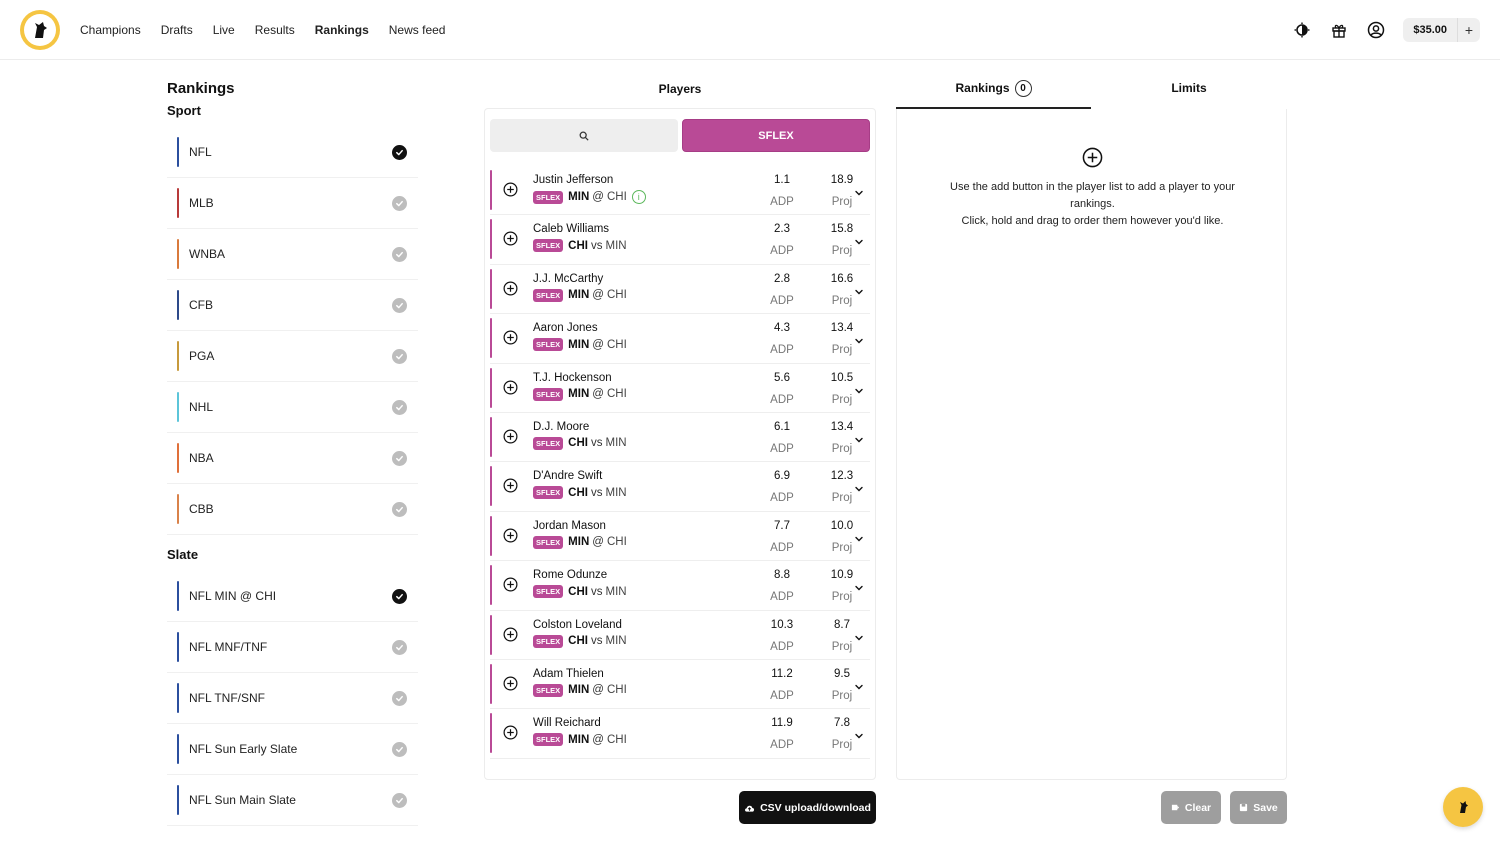 This screenshot has height=844, width=1500. What do you see at coordinates (292, 152) in the screenshot?
I see `sport-item-nfl: NFL` at bounding box center [292, 152].